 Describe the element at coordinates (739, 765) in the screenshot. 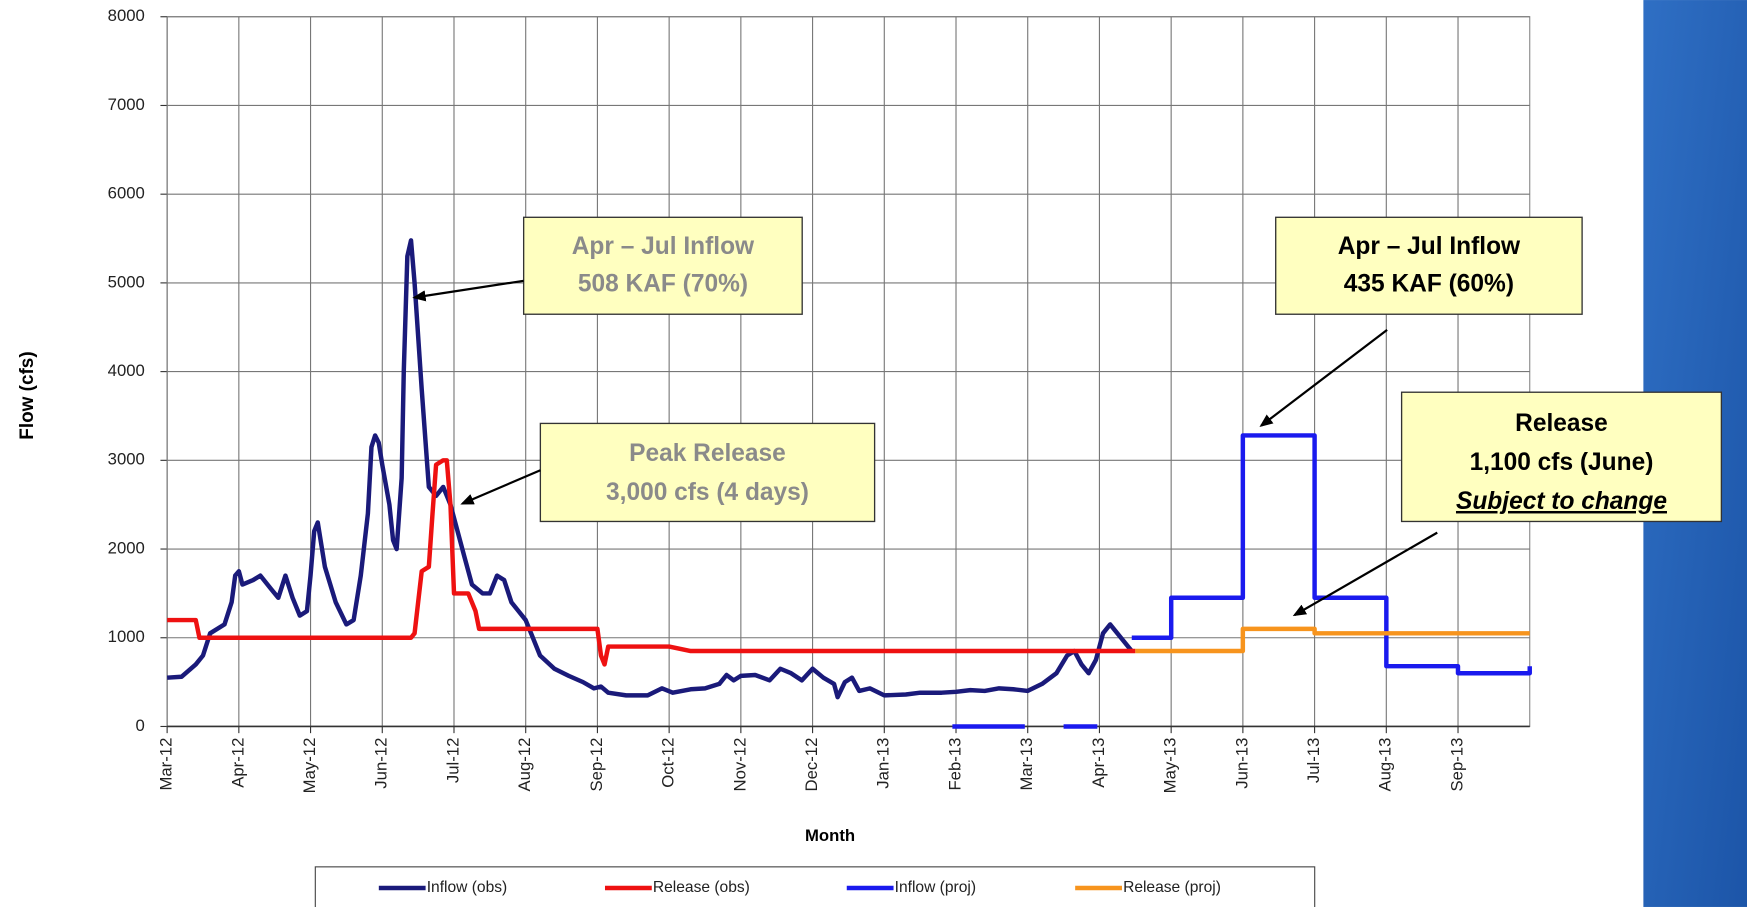

I see `x-tick-label: Nov-12` at that location.